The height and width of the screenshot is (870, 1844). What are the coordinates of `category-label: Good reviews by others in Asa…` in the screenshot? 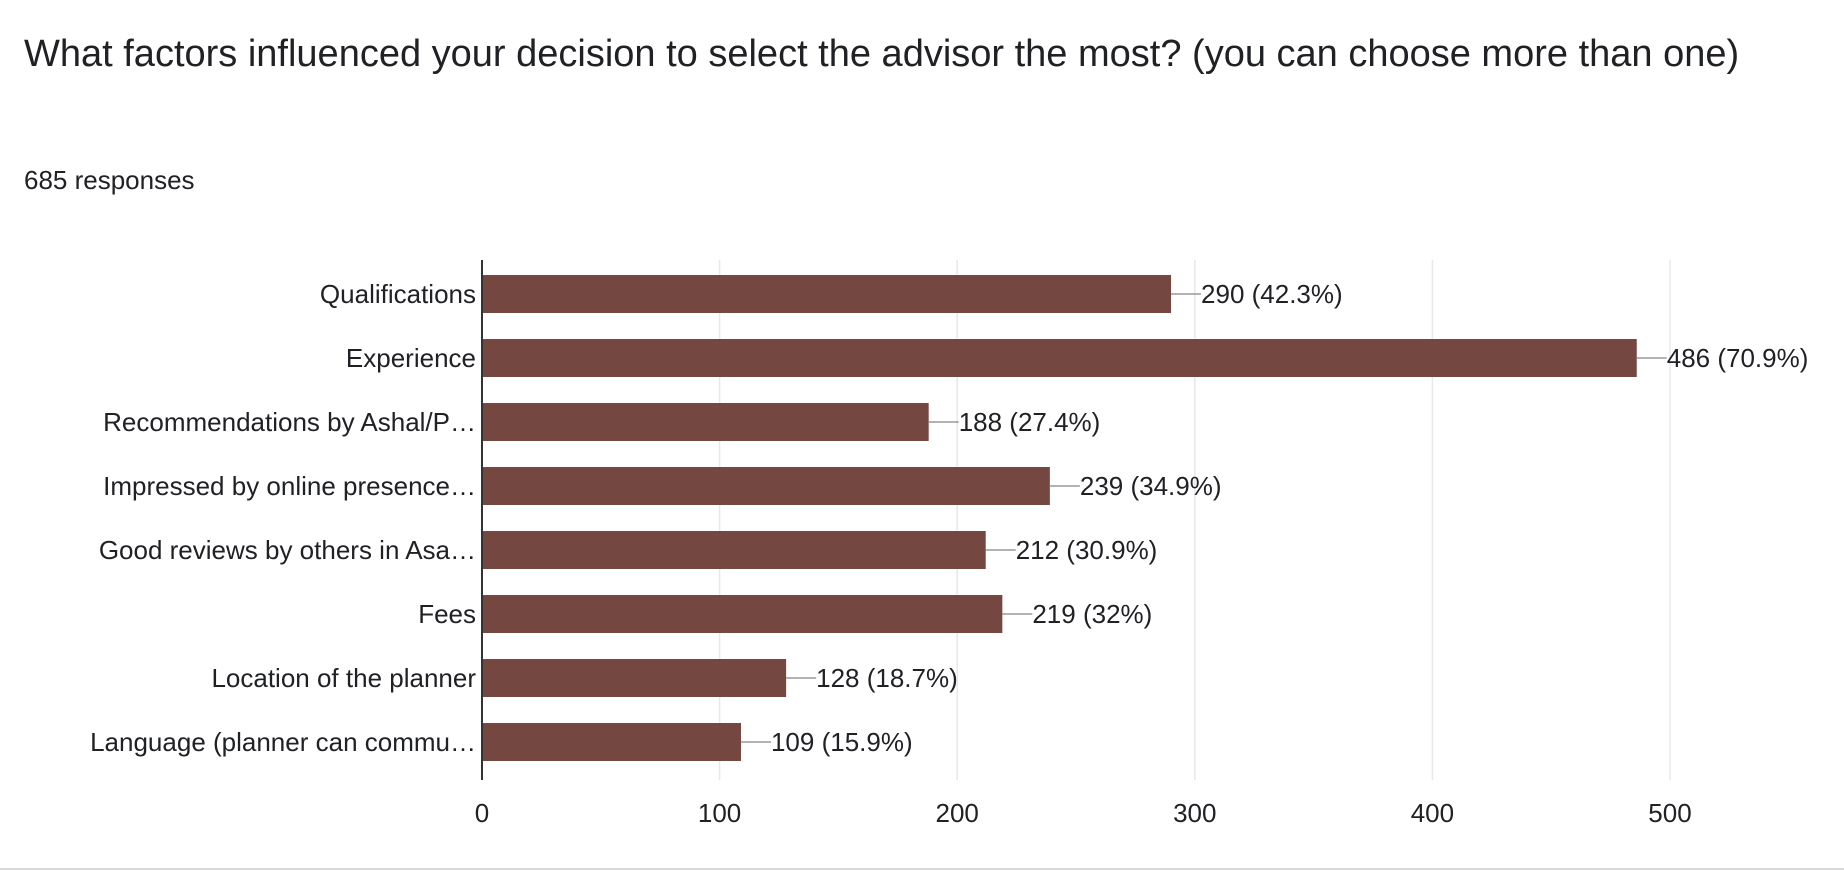 It's located at (287, 550).